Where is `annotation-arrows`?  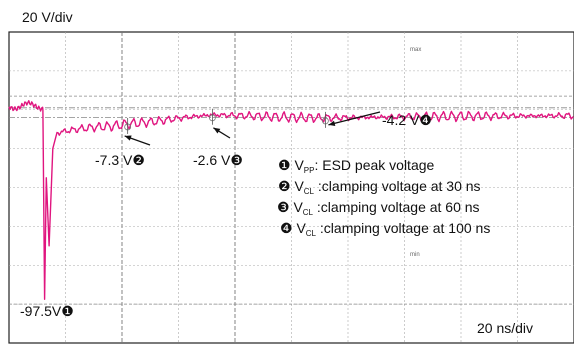 annotation-arrows is located at coordinates (252, 128).